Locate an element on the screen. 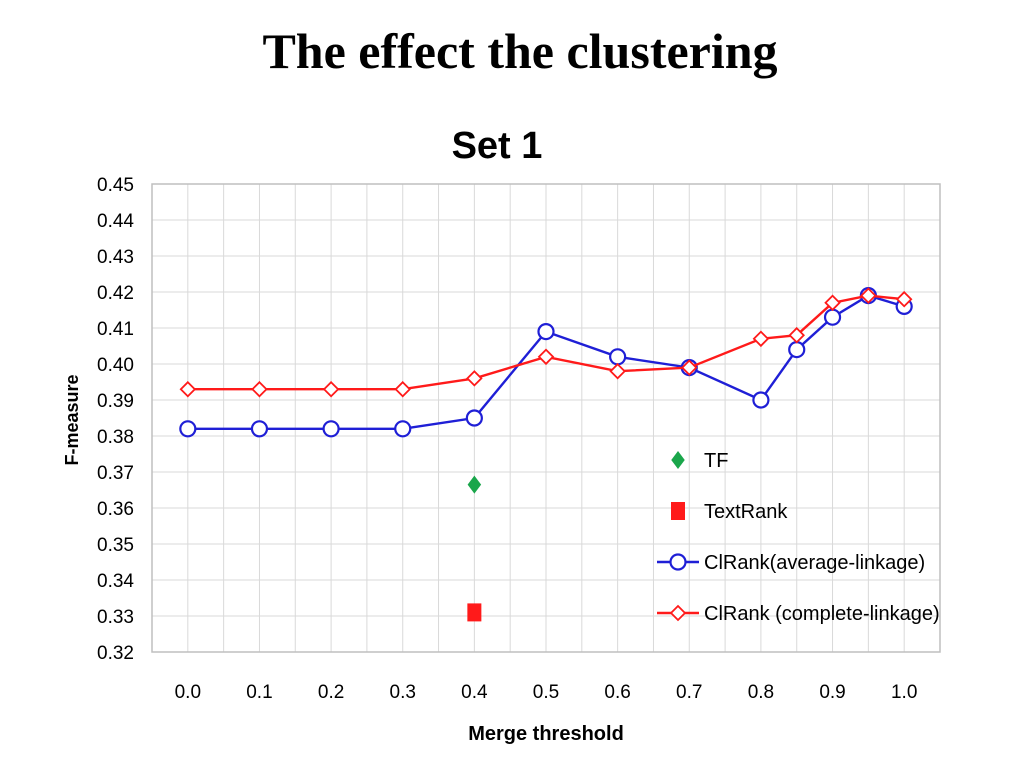 Image resolution: width=1024 pixels, height=768 pixels. x-axis-label: Merge threshold is located at coordinates (546, 734).